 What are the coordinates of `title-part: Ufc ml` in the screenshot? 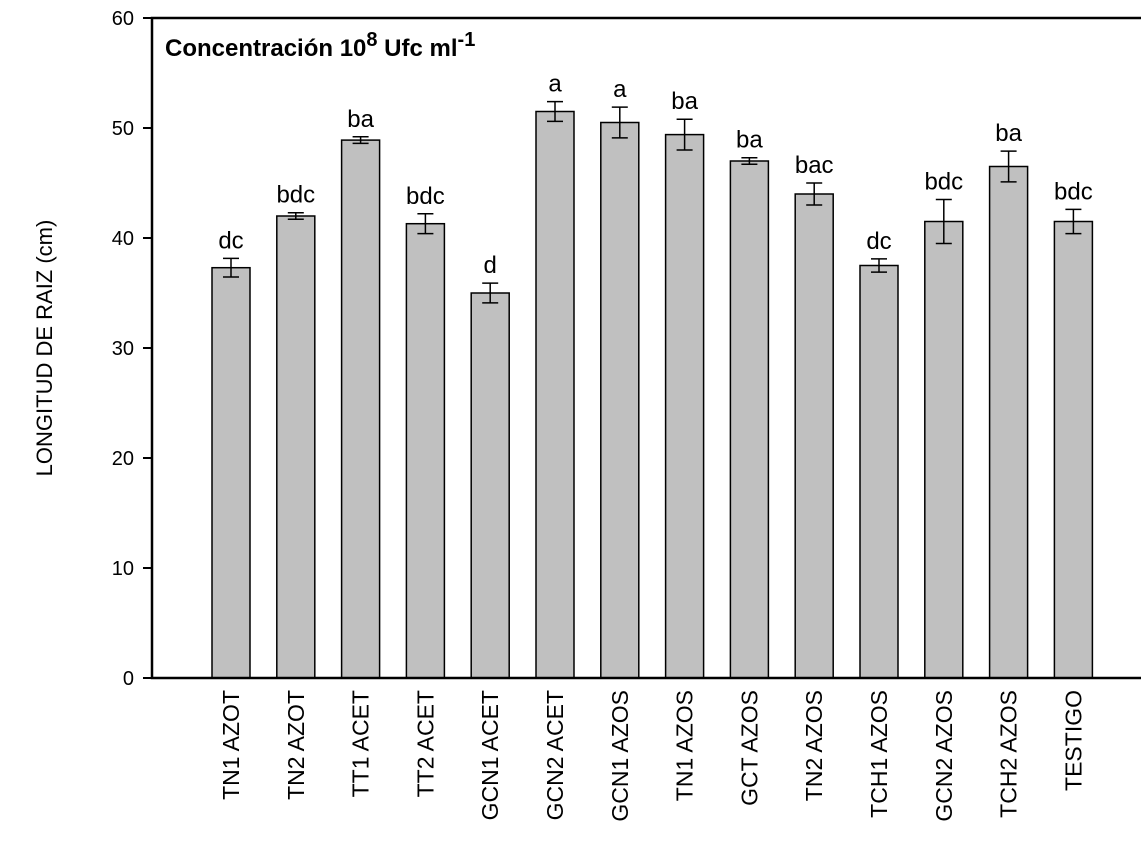 It's located at (418, 48).